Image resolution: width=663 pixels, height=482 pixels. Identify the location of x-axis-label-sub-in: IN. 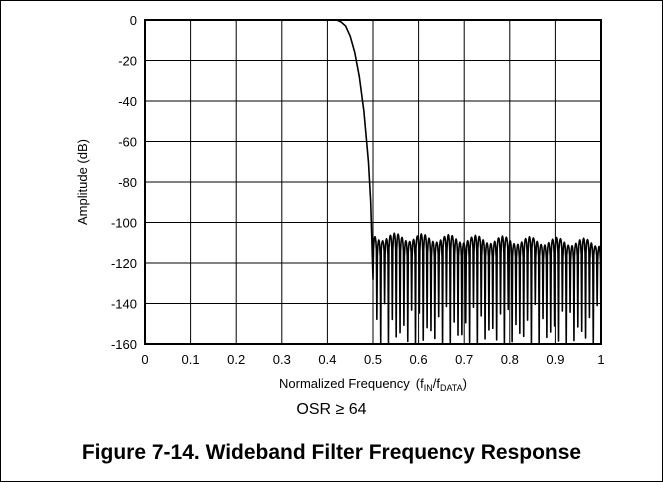
(428, 388).